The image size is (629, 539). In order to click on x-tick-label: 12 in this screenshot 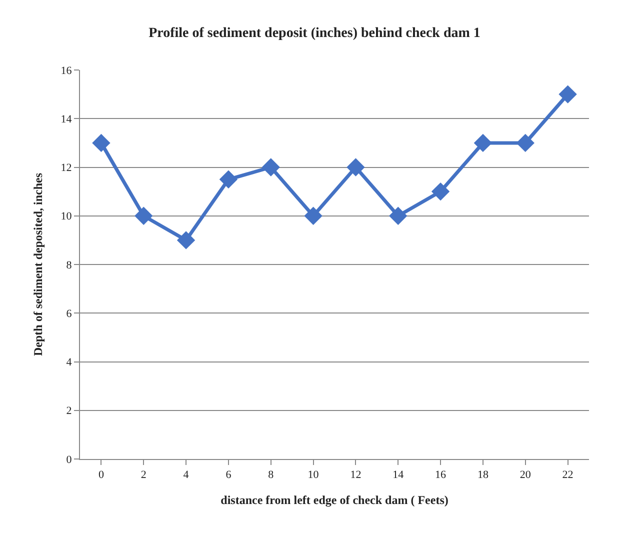, I will do `click(356, 475)`.